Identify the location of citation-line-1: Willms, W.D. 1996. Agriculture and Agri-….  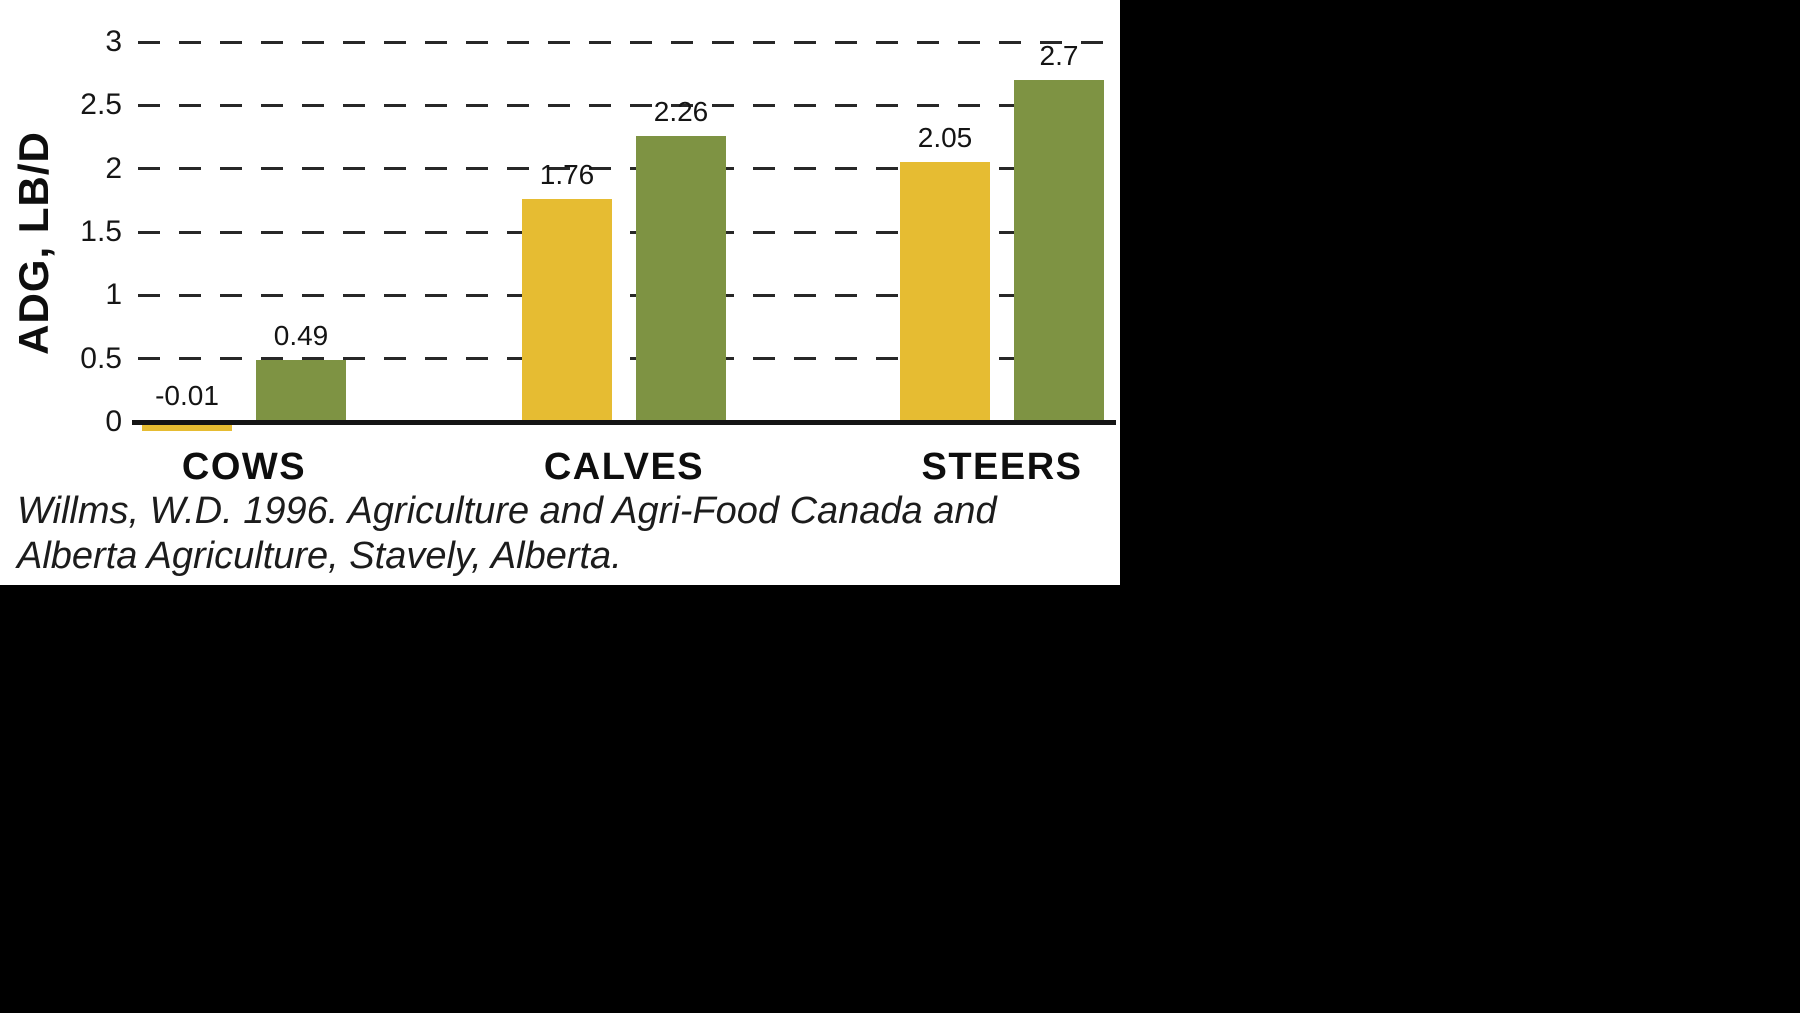
(507, 511).